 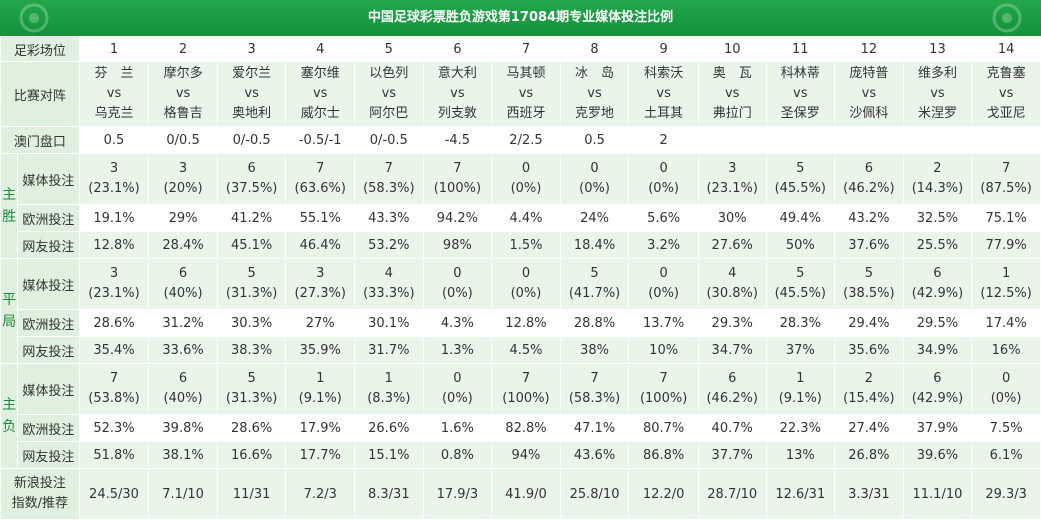 What do you see at coordinates (183, 494) in the screenshot?
I see `sina-index: 7.1/10` at bounding box center [183, 494].